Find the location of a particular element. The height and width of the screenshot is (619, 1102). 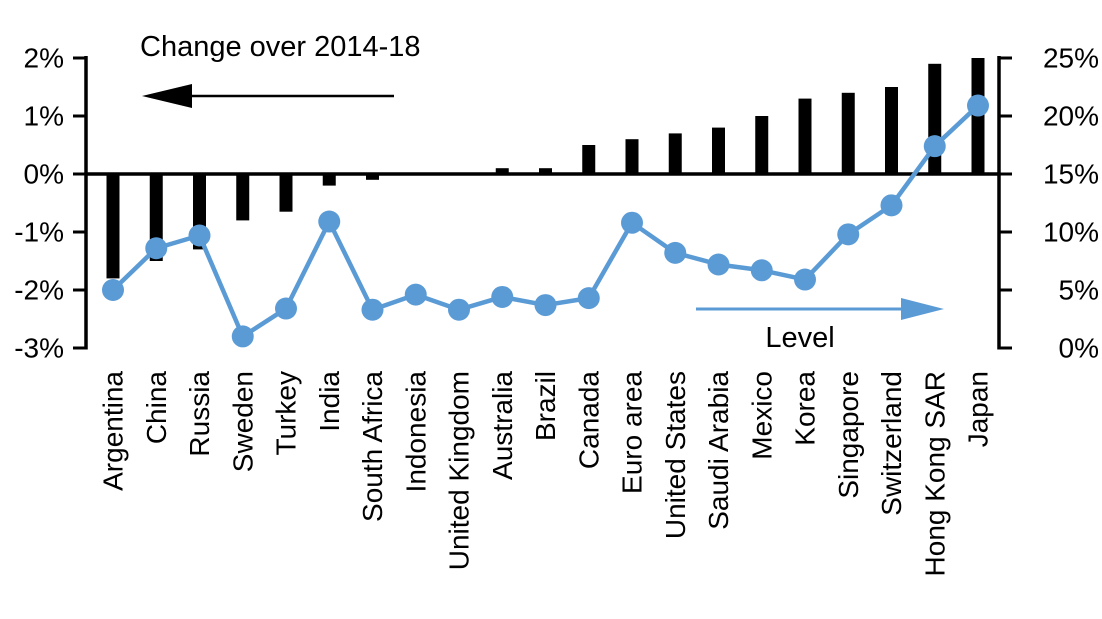

category-label: Turkey is located at coordinates (286, 413).